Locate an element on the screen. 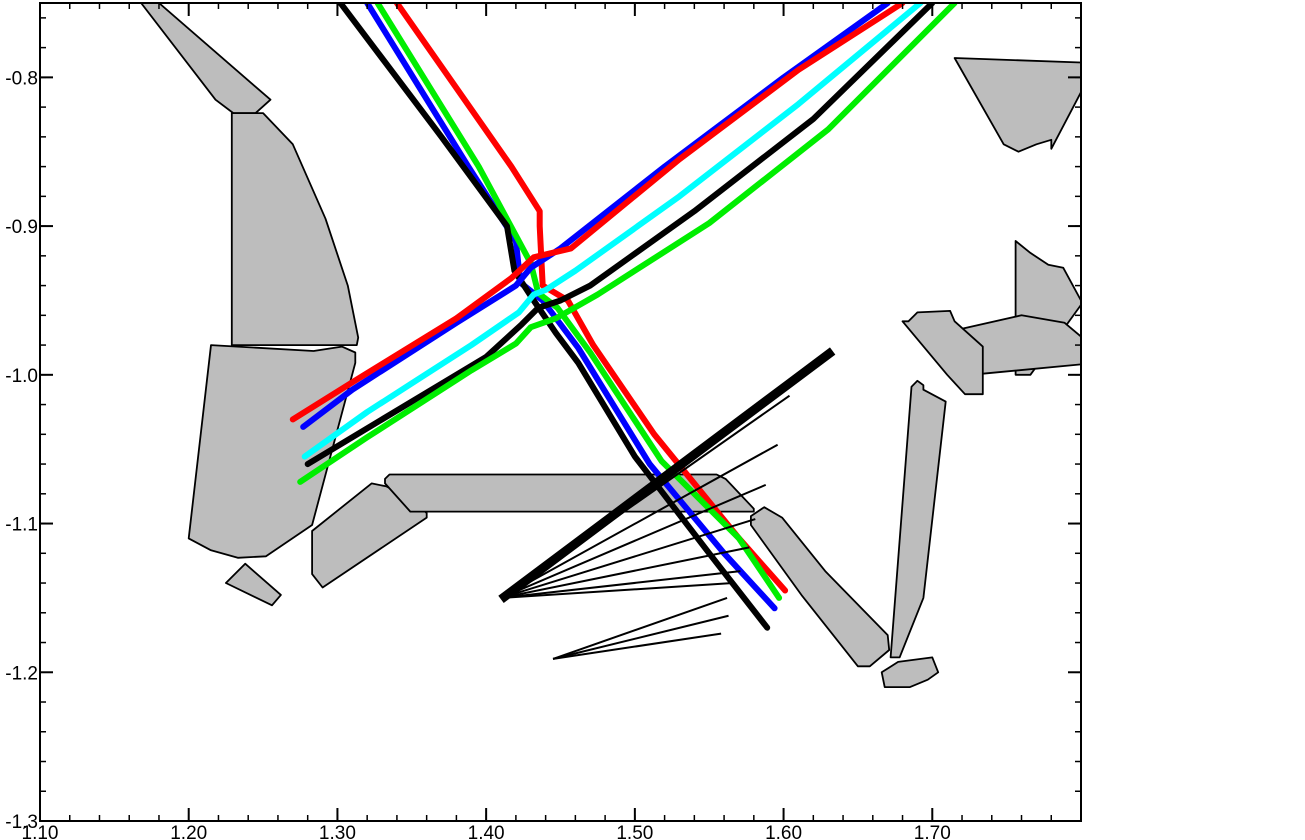  x-tick-label: 1.60 is located at coordinates (783, 831).